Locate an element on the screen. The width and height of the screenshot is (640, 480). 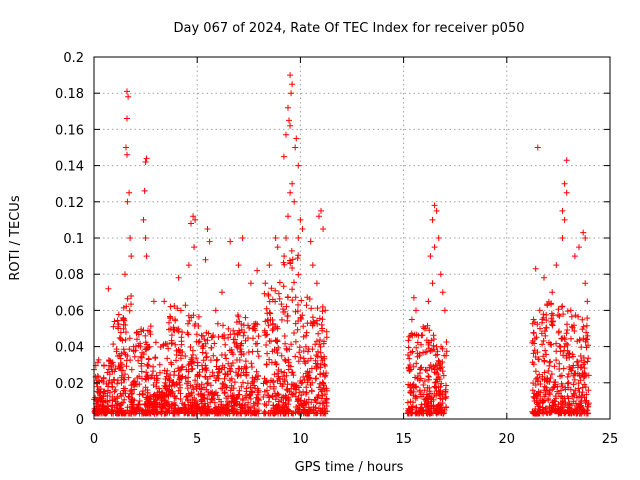
x-tick-label: 25 is located at coordinates (610, 439).